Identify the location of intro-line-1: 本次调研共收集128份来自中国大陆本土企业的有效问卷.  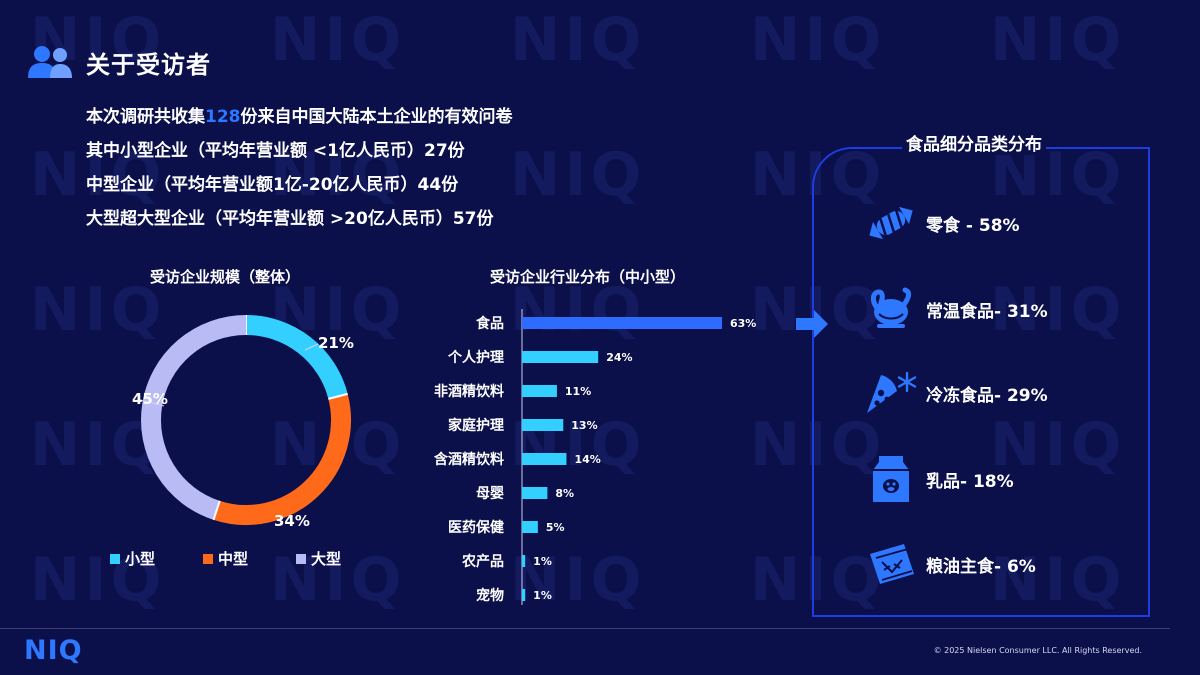
(299, 117).